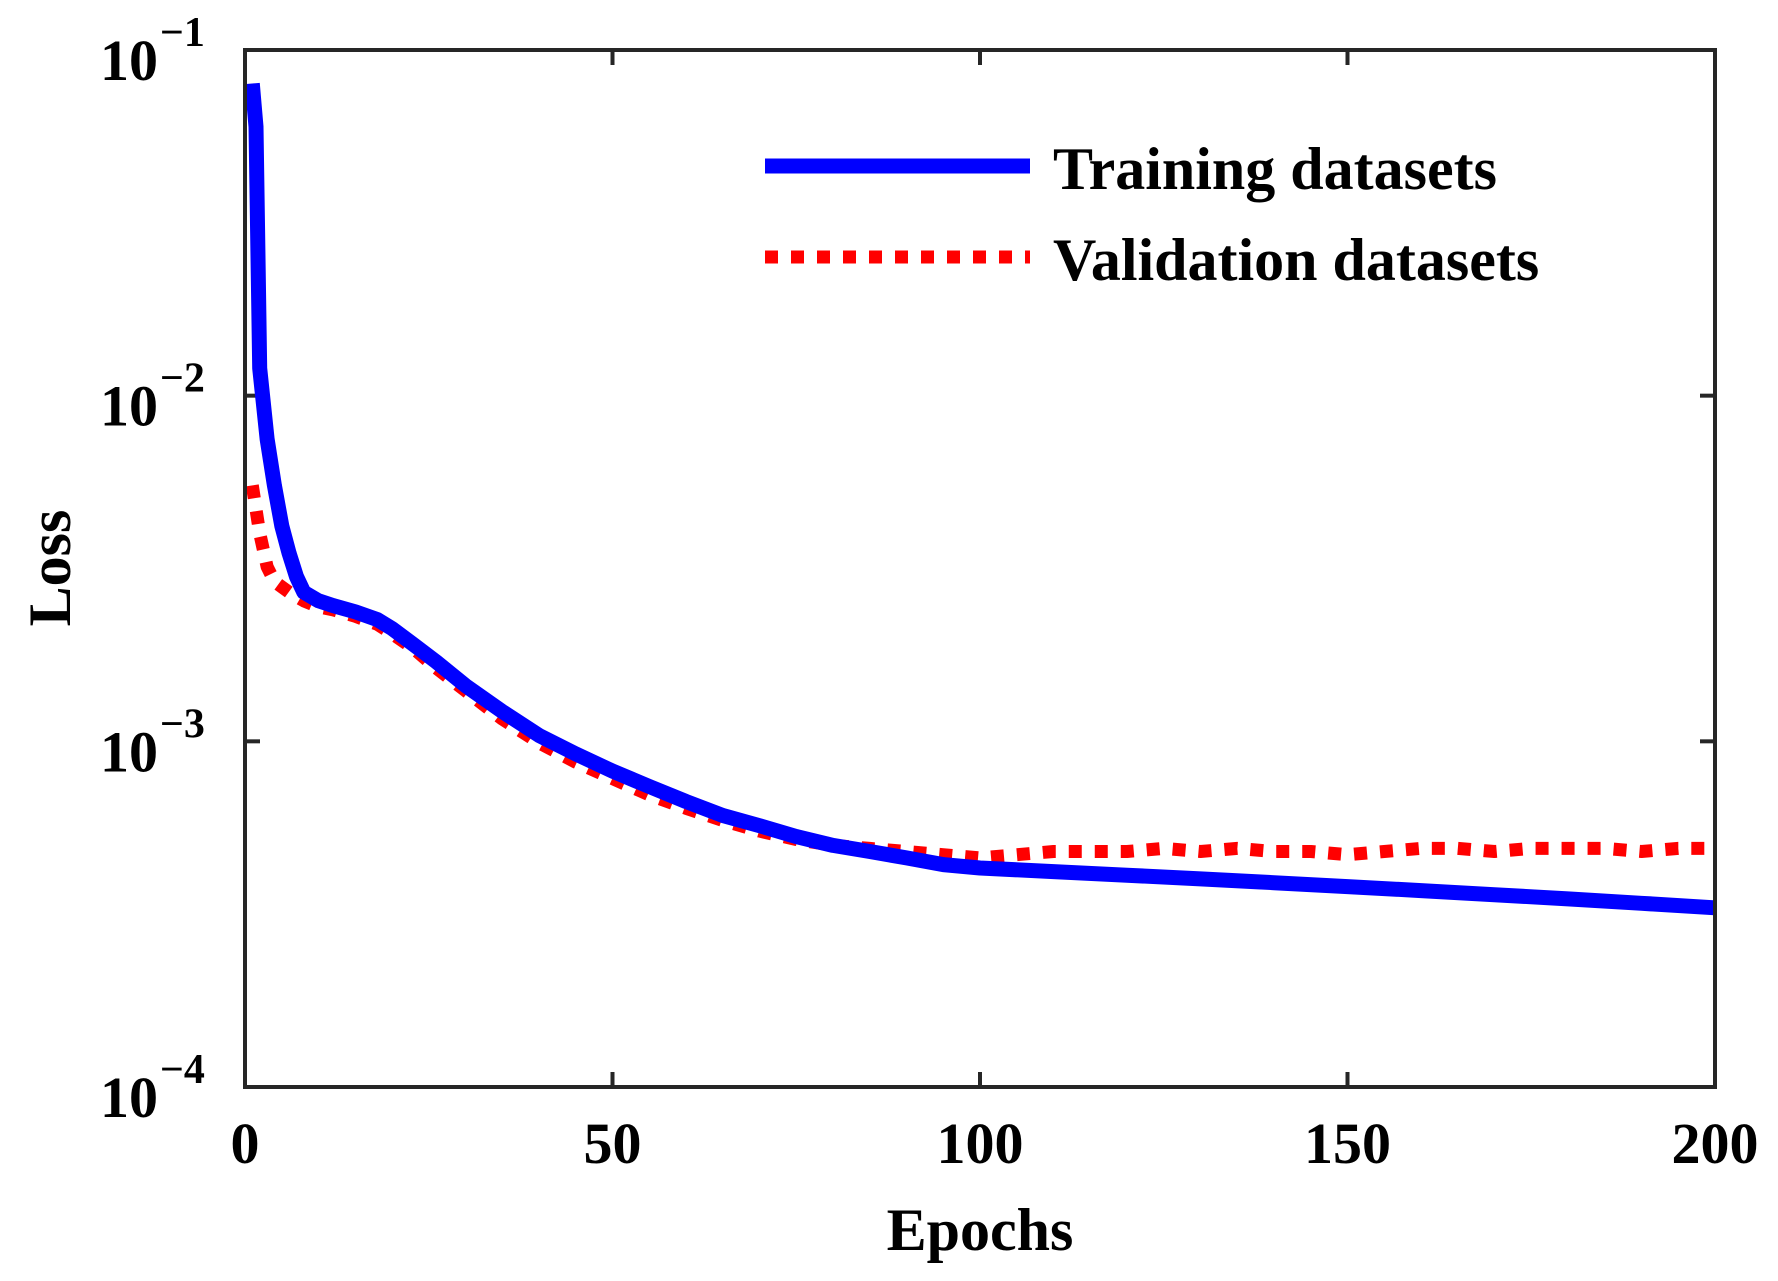 The width and height of the screenshot is (1778, 1281). What do you see at coordinates (152, 570) in the screenshot?
I see `y-tick-labels: 10−110−210−310−4` at bounding box center [152, 570].